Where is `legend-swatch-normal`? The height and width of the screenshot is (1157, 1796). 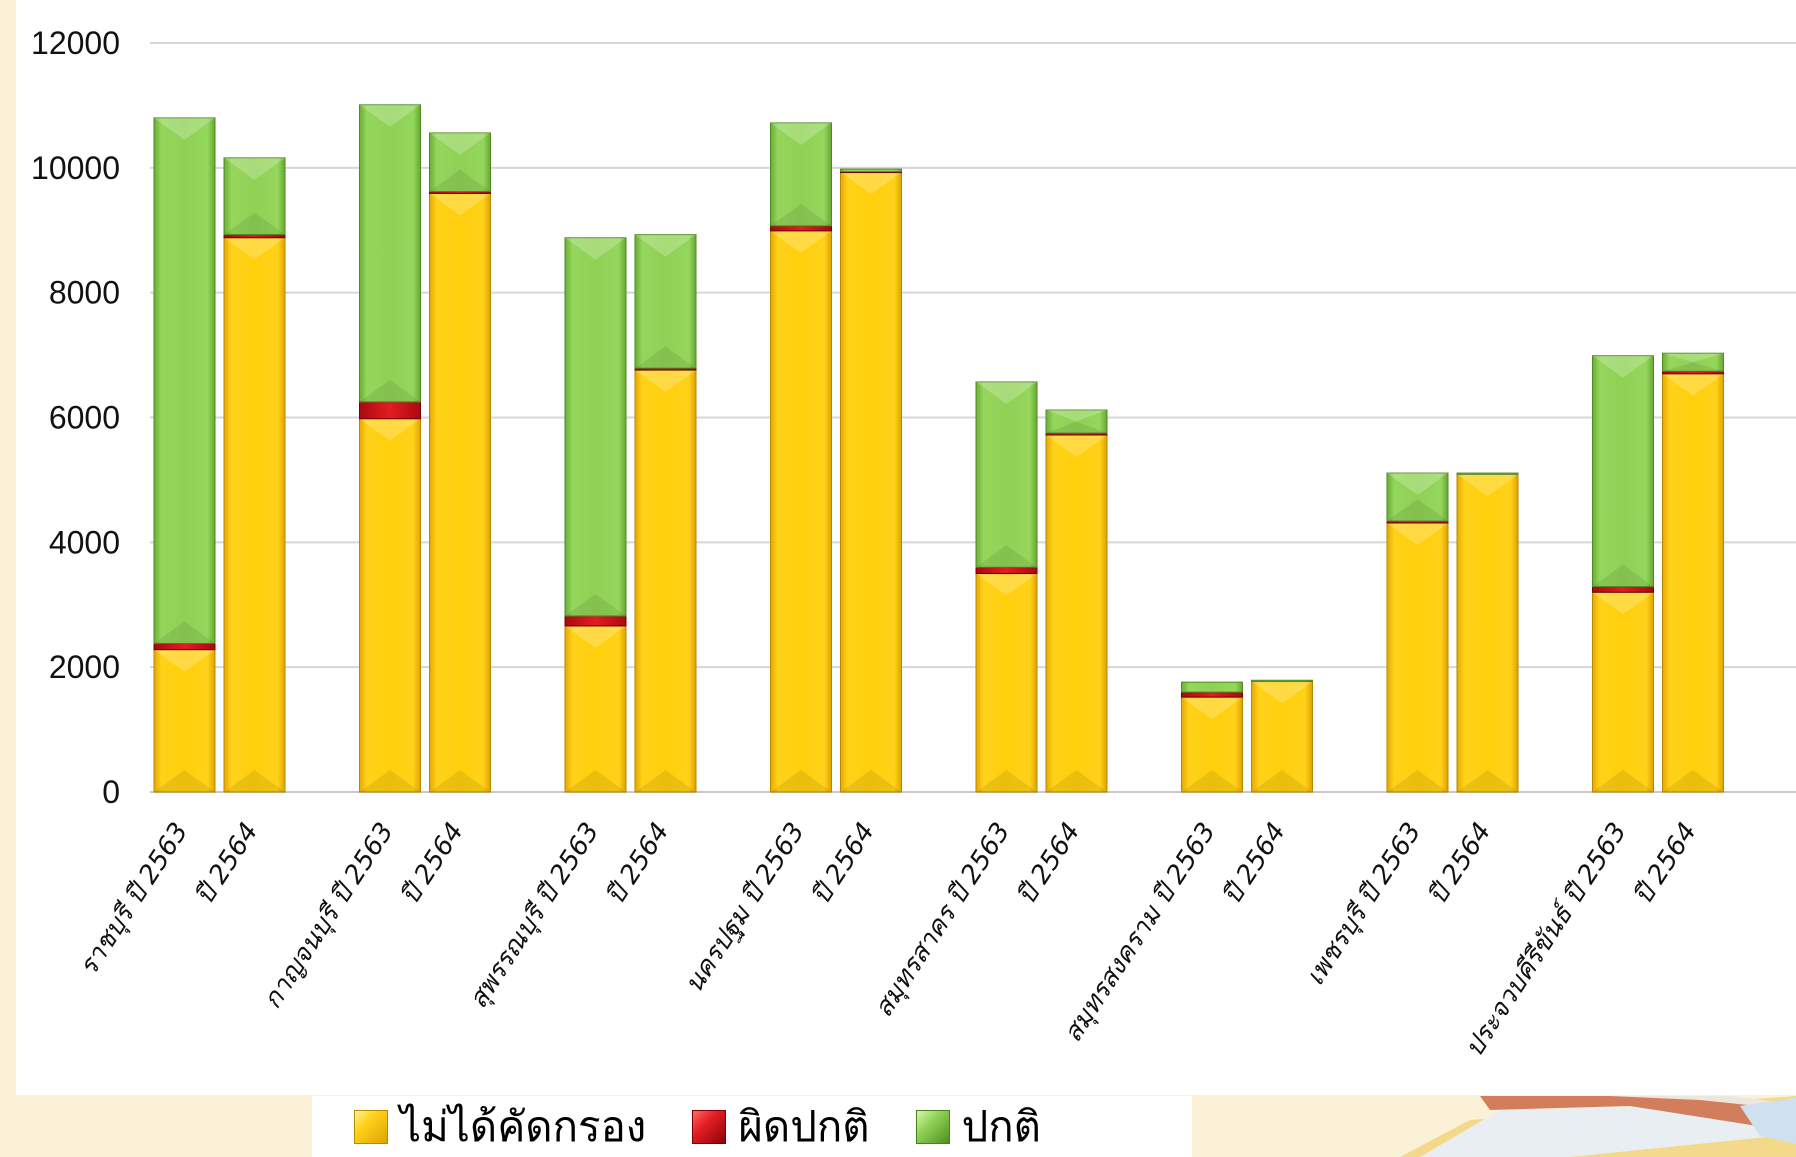
legend-swatch-normal is located at coordinates (932, 1126).